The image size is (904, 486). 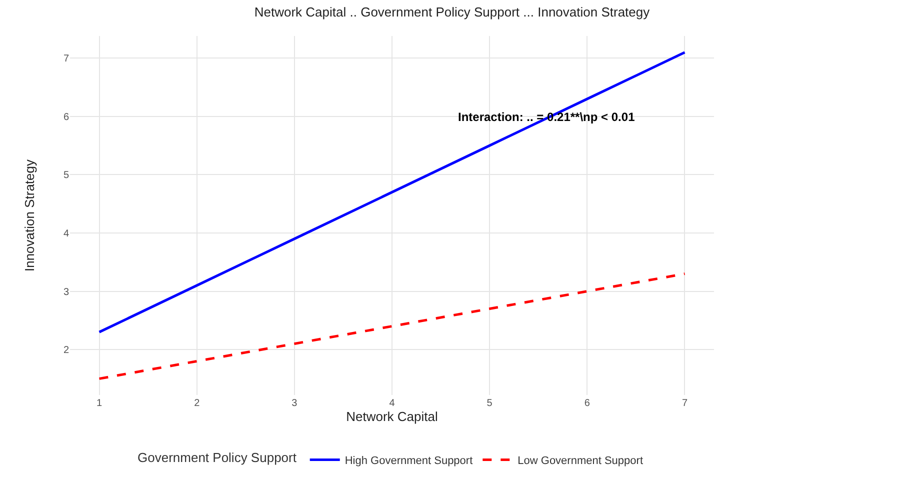 What do you see at coordinates (197, 403) in the screenshot?
I see `x-tick-label: 2` at bounding box center [197, 403].